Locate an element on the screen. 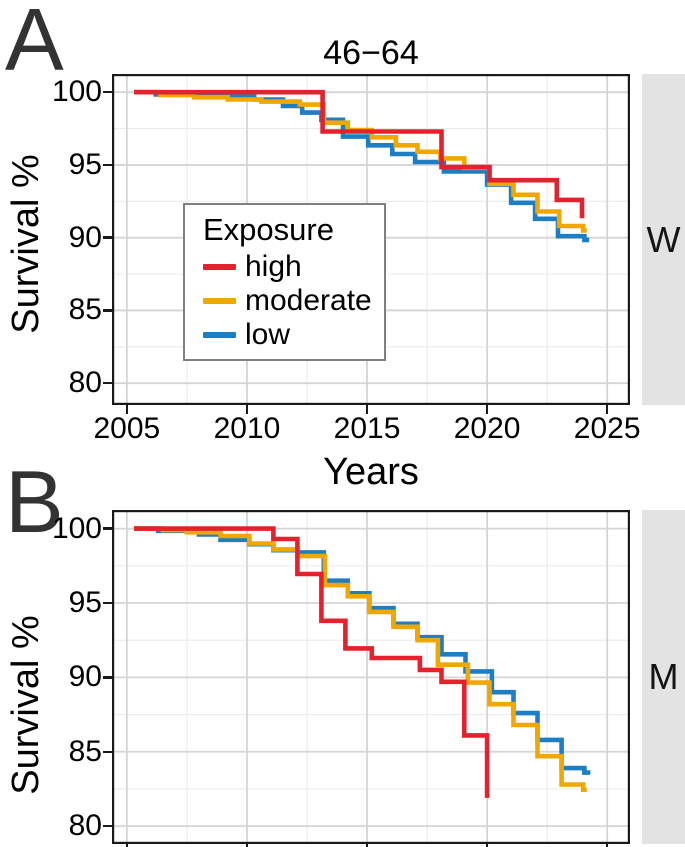  facet-strip-women: W is located at coordinates (663, 239).